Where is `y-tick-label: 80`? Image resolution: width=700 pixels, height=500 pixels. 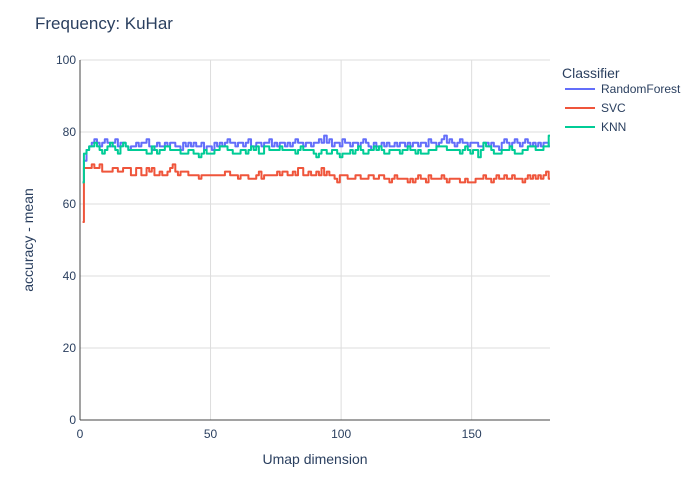 y-tick-label: 80 is located at coordinates (70, 132).